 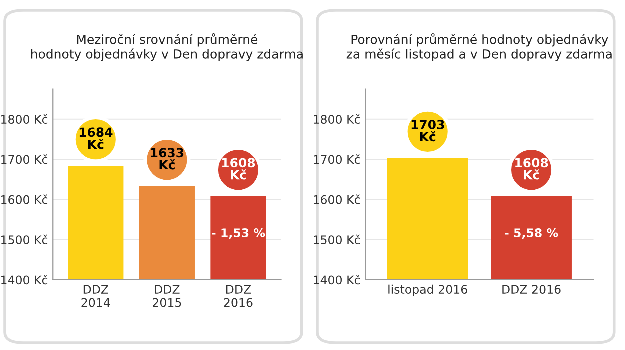 What do you see at coordinates (167, 296) in the screenshot?
I see `x-tick-label: DDZ 2015` at bounding box center [167, 296].